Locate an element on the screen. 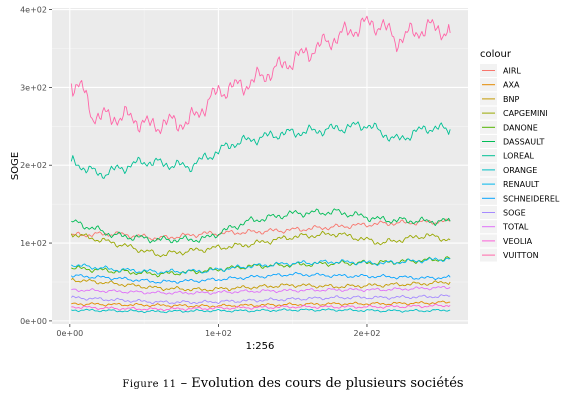 Image resolution: width=586 pixels, height=404 pixels. legend-label: LOREAL is located at coordinates (519, 156).